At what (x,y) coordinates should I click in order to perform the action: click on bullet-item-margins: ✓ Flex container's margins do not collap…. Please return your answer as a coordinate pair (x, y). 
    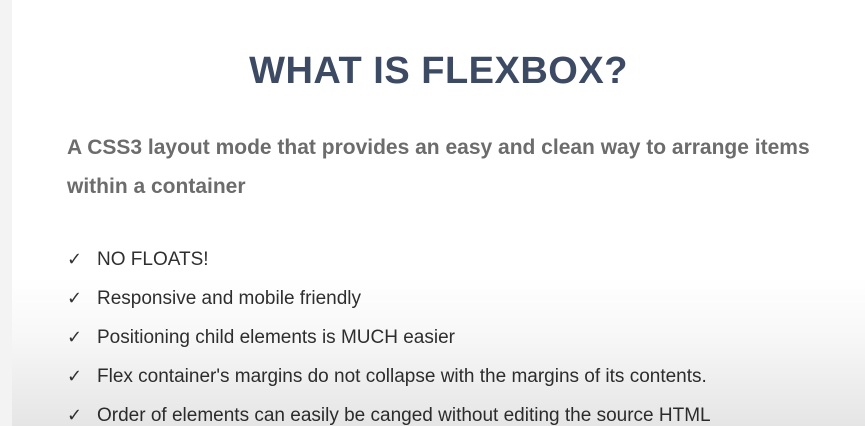
    Looking at the image, I should click on (389, 376).